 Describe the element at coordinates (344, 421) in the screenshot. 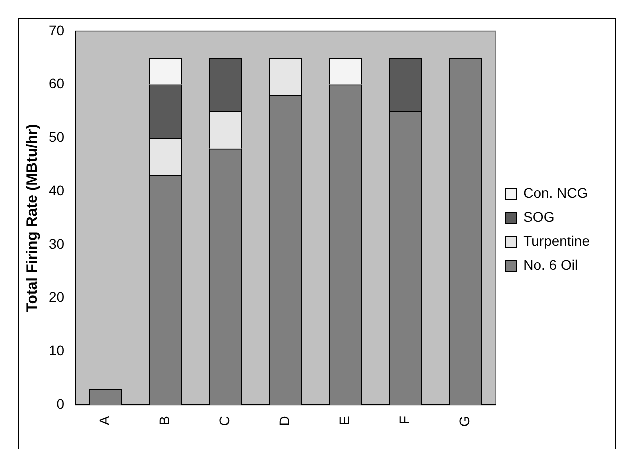

I see `x-tick-label: E` at that location.